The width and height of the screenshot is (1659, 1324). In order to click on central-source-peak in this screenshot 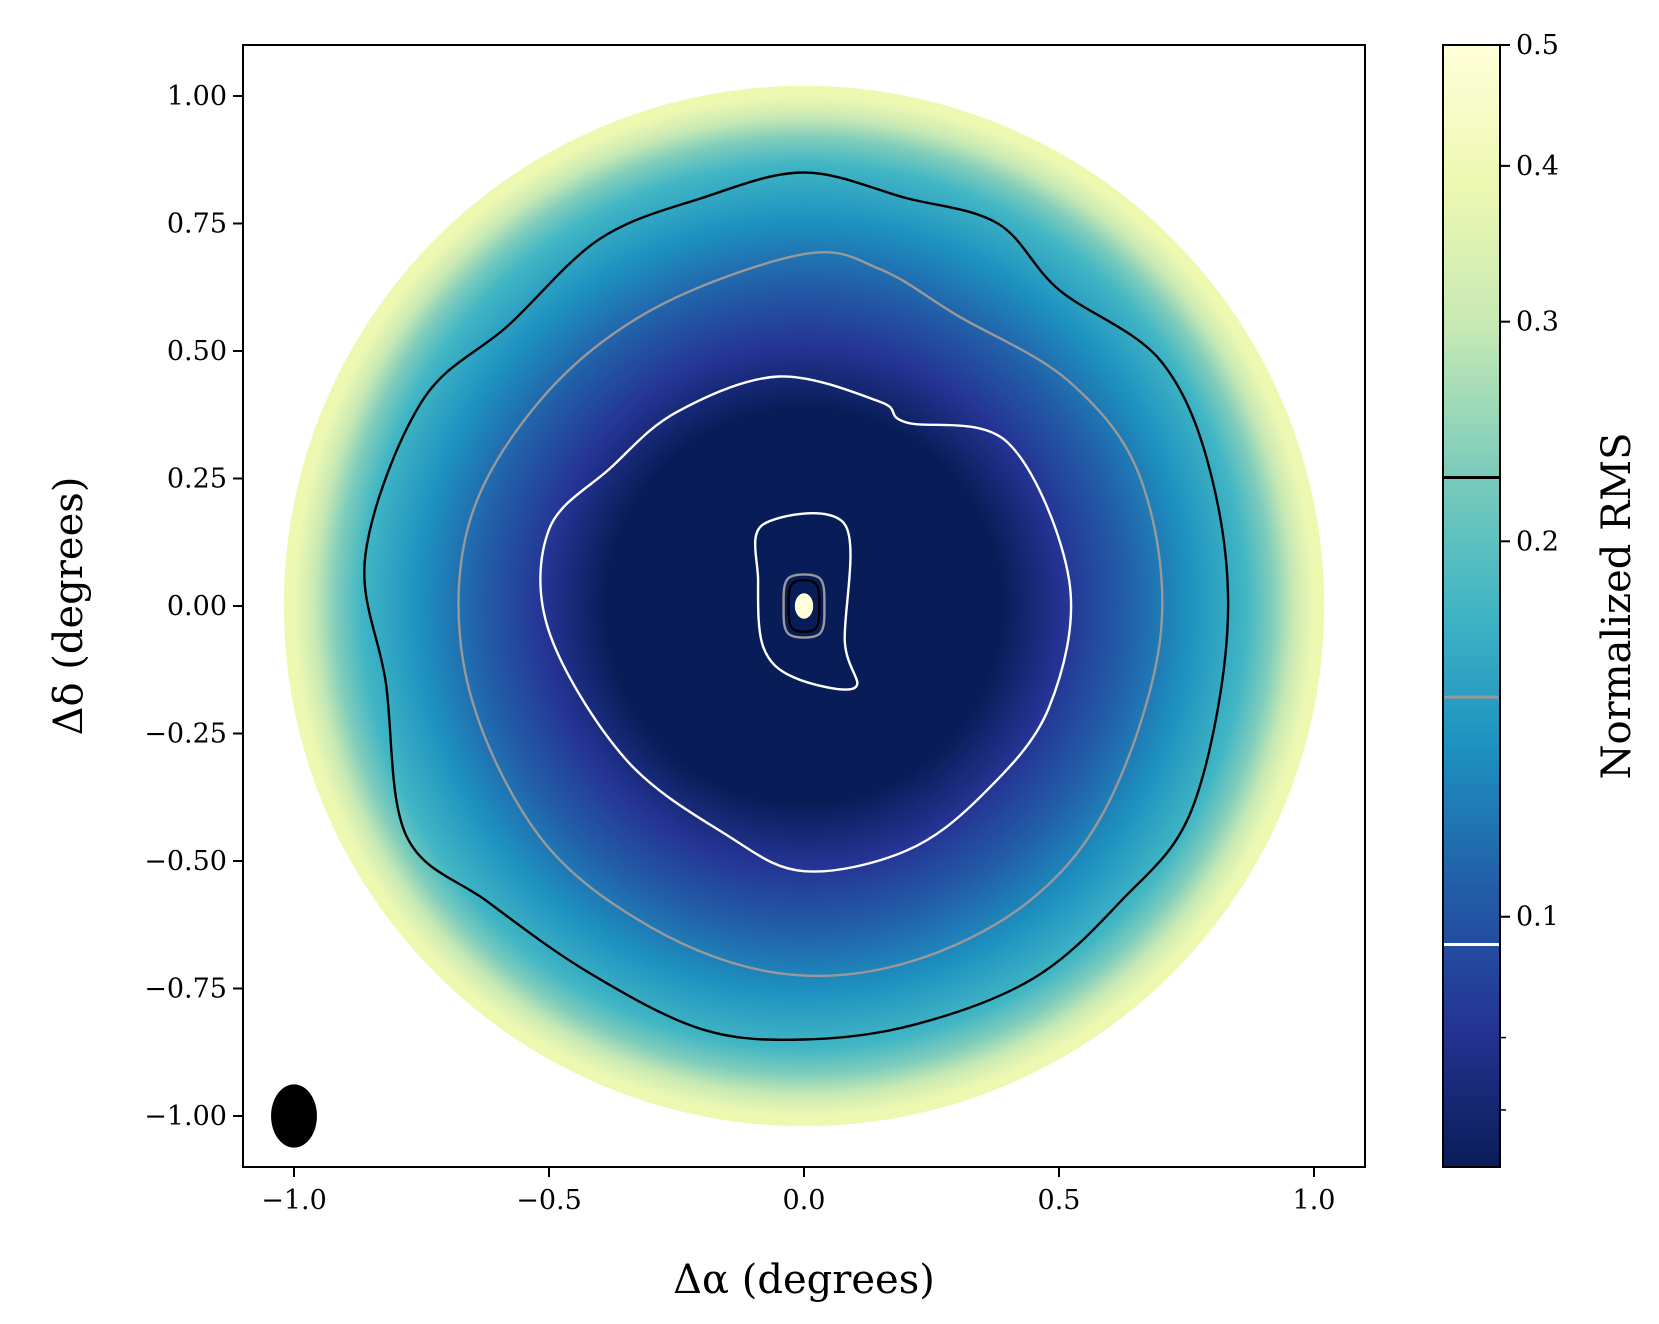, I will do `click(804, 606)`.